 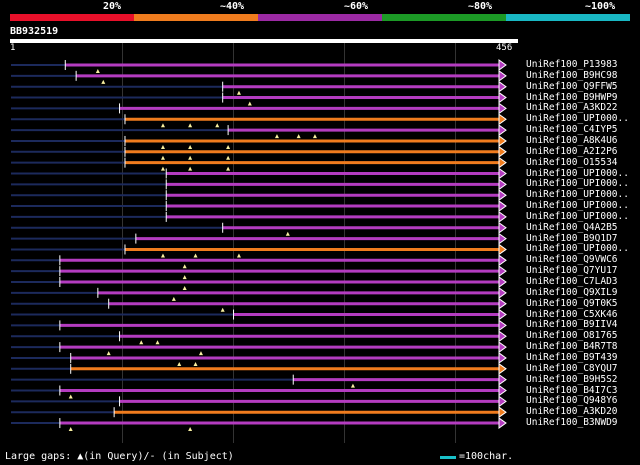 I want to click on legend-label: ~60%, so click(x=356, y=6).